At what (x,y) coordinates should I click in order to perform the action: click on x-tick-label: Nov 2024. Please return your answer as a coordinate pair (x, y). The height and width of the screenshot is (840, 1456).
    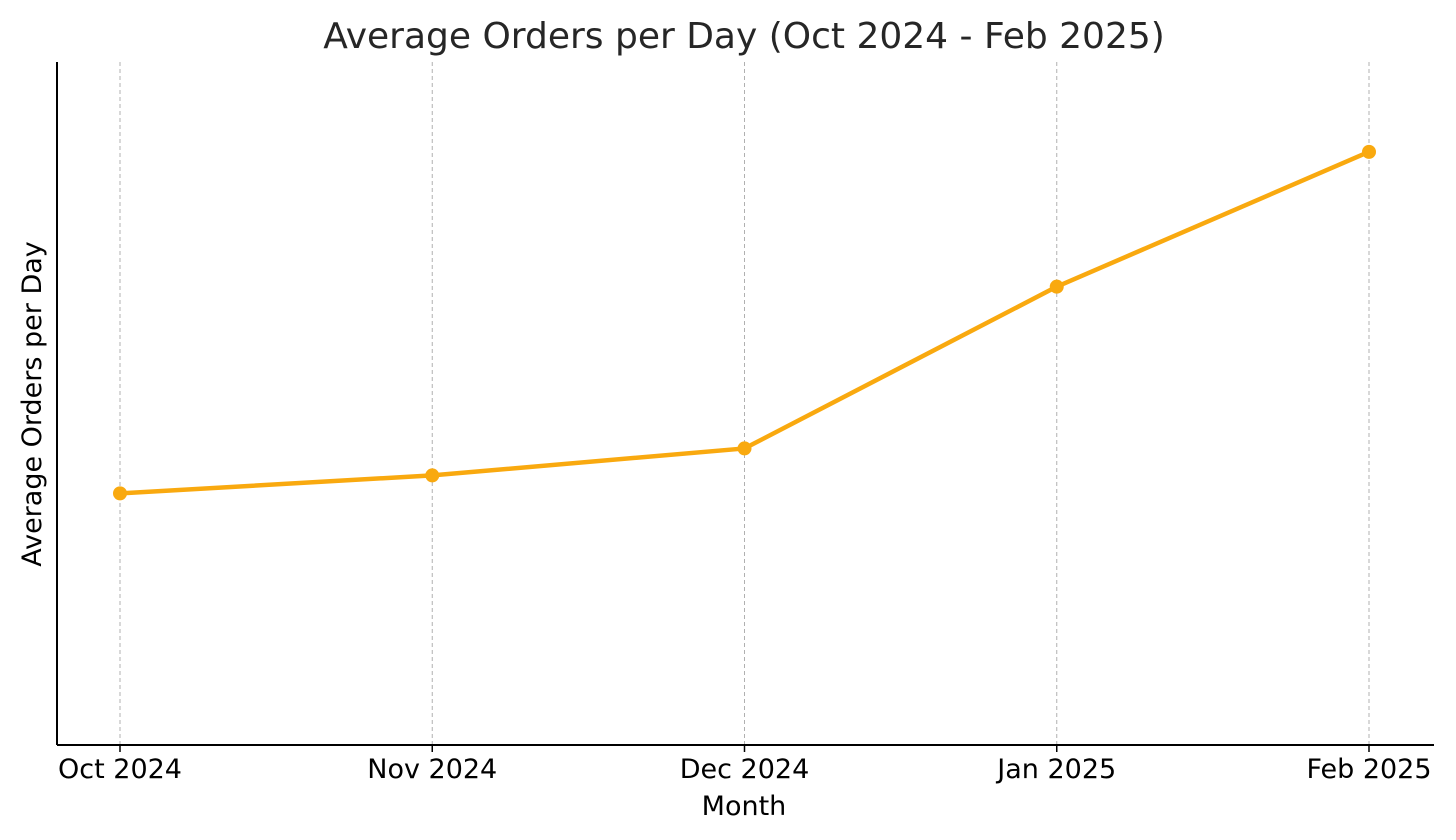
    Looking at the image, I should click on (432, 769).